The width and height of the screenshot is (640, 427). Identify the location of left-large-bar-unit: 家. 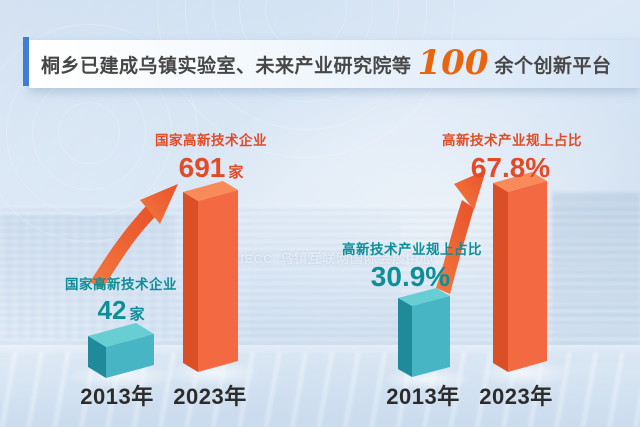
(236, 172).